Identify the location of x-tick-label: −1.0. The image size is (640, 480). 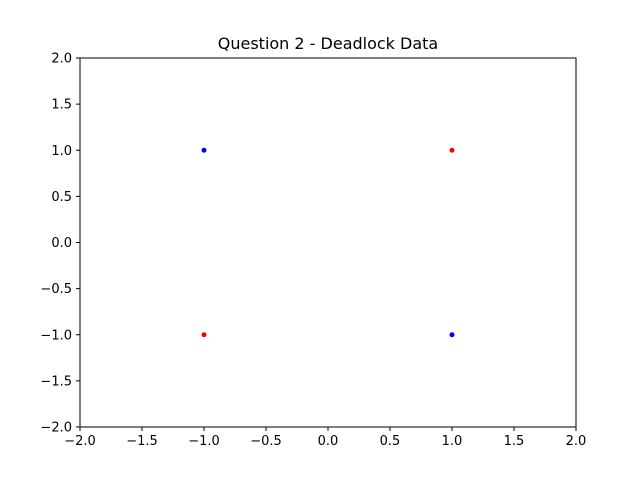
(204, 441).